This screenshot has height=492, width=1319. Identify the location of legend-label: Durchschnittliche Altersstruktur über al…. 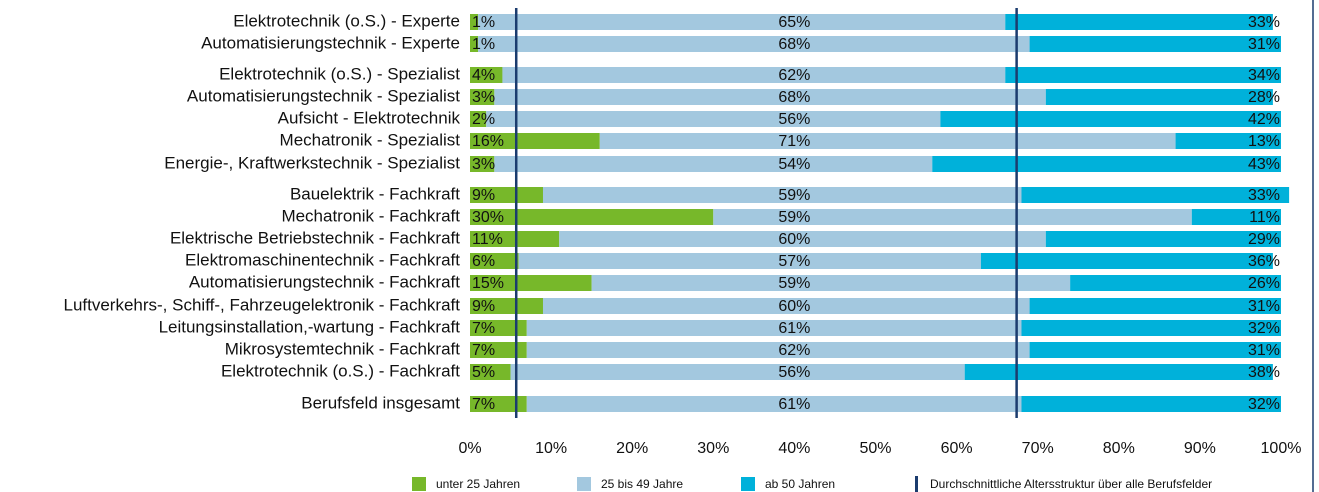
(1071, 484).